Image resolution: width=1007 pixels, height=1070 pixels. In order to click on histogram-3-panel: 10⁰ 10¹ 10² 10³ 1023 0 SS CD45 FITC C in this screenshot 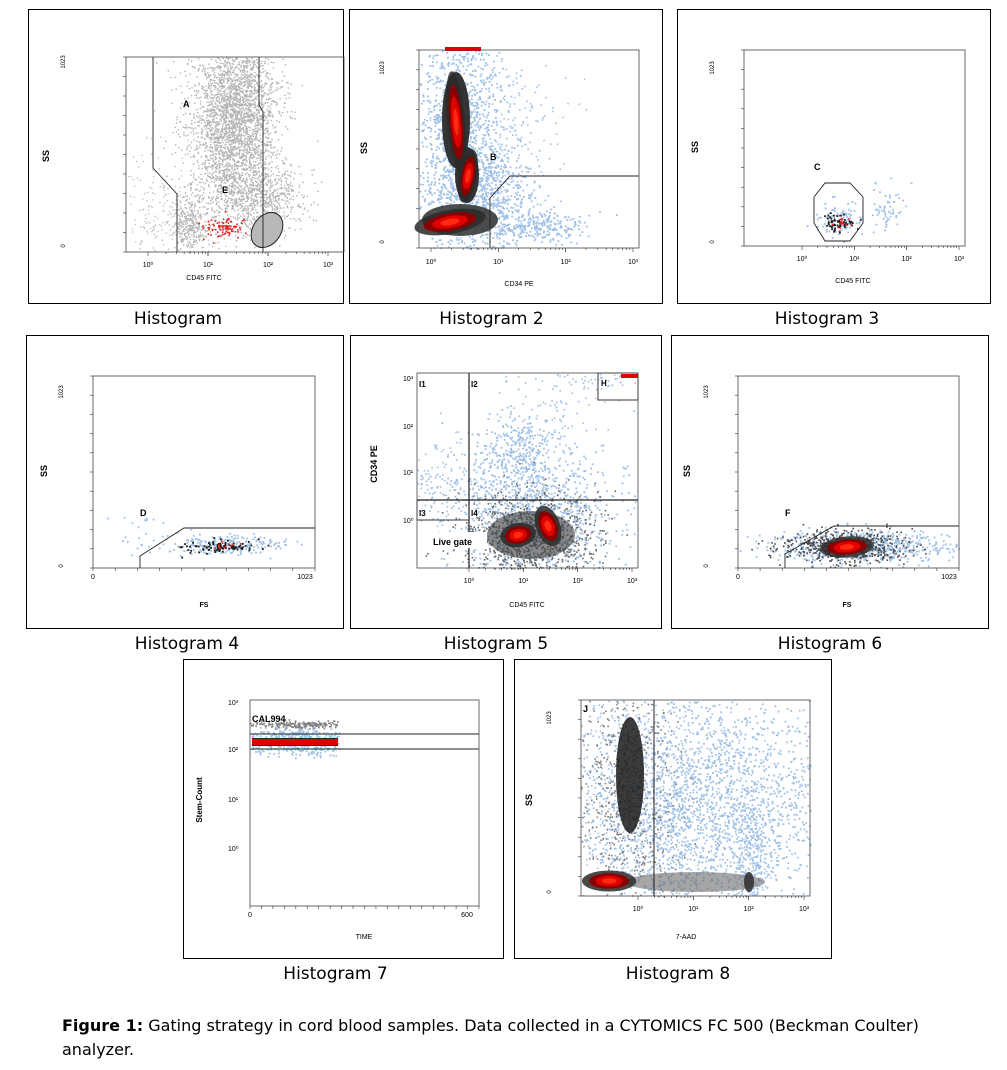, I will do `click(834, 156)`.